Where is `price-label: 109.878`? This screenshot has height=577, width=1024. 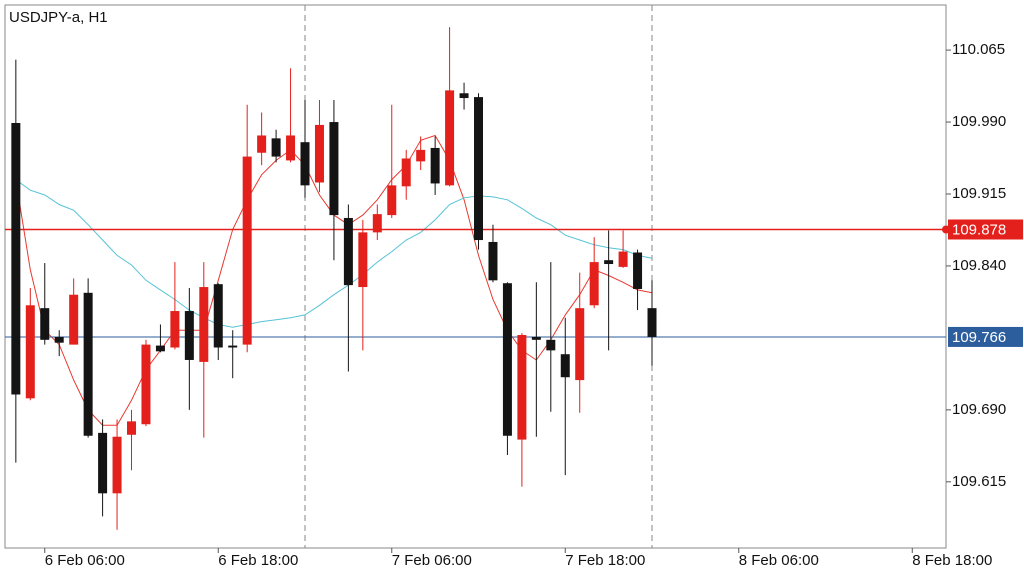
price-label: 109.878 is located at coordinates (979, 229).